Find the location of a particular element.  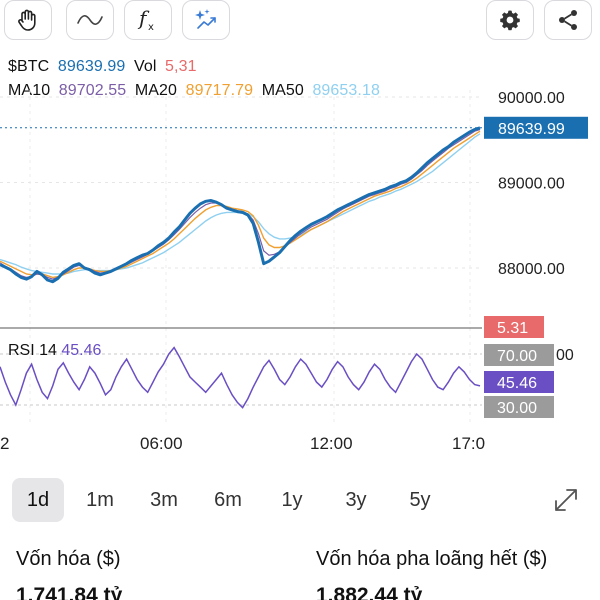

share-button is located at coordinates (568, 20).